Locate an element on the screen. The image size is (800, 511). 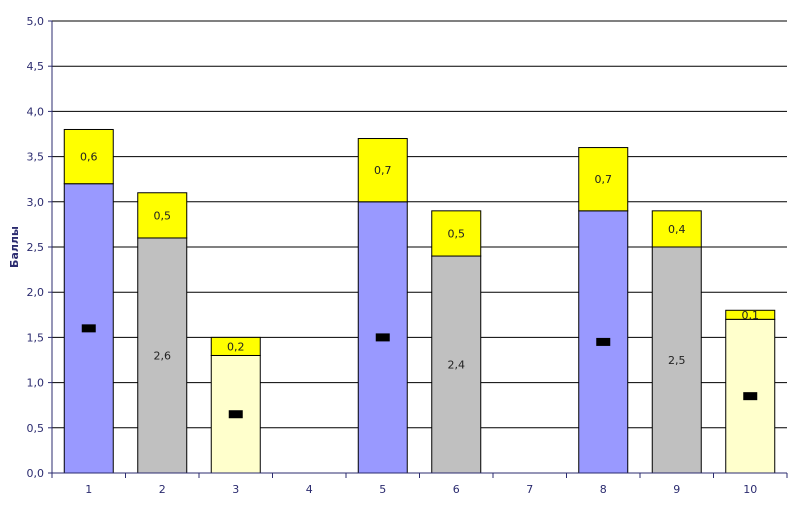
data-label: 0,1 is located at coordinates (751, 315).